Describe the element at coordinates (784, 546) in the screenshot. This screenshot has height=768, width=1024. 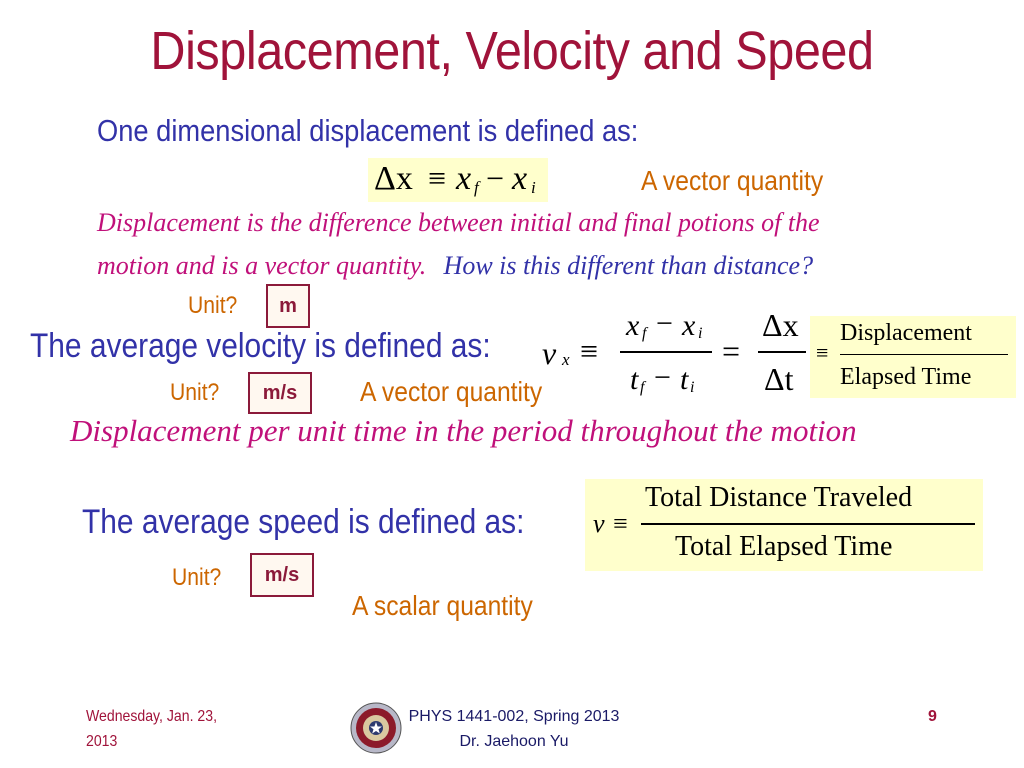
I see `speed-denominator: Total Elapsed Time` at that location.